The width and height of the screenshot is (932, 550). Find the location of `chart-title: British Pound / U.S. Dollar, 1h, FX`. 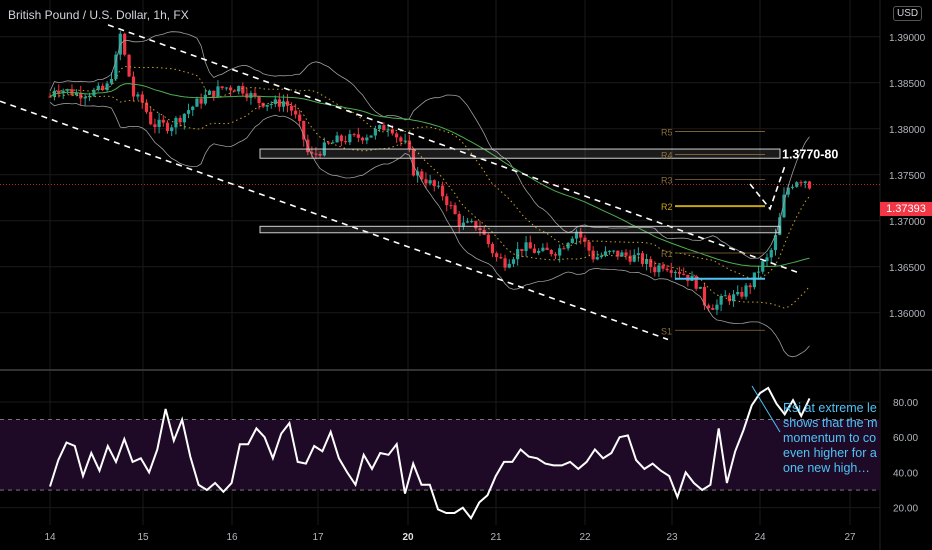

chart-title: British Pound / U.S. Dollar, 1h, FX is located at coordinates (98, 15).